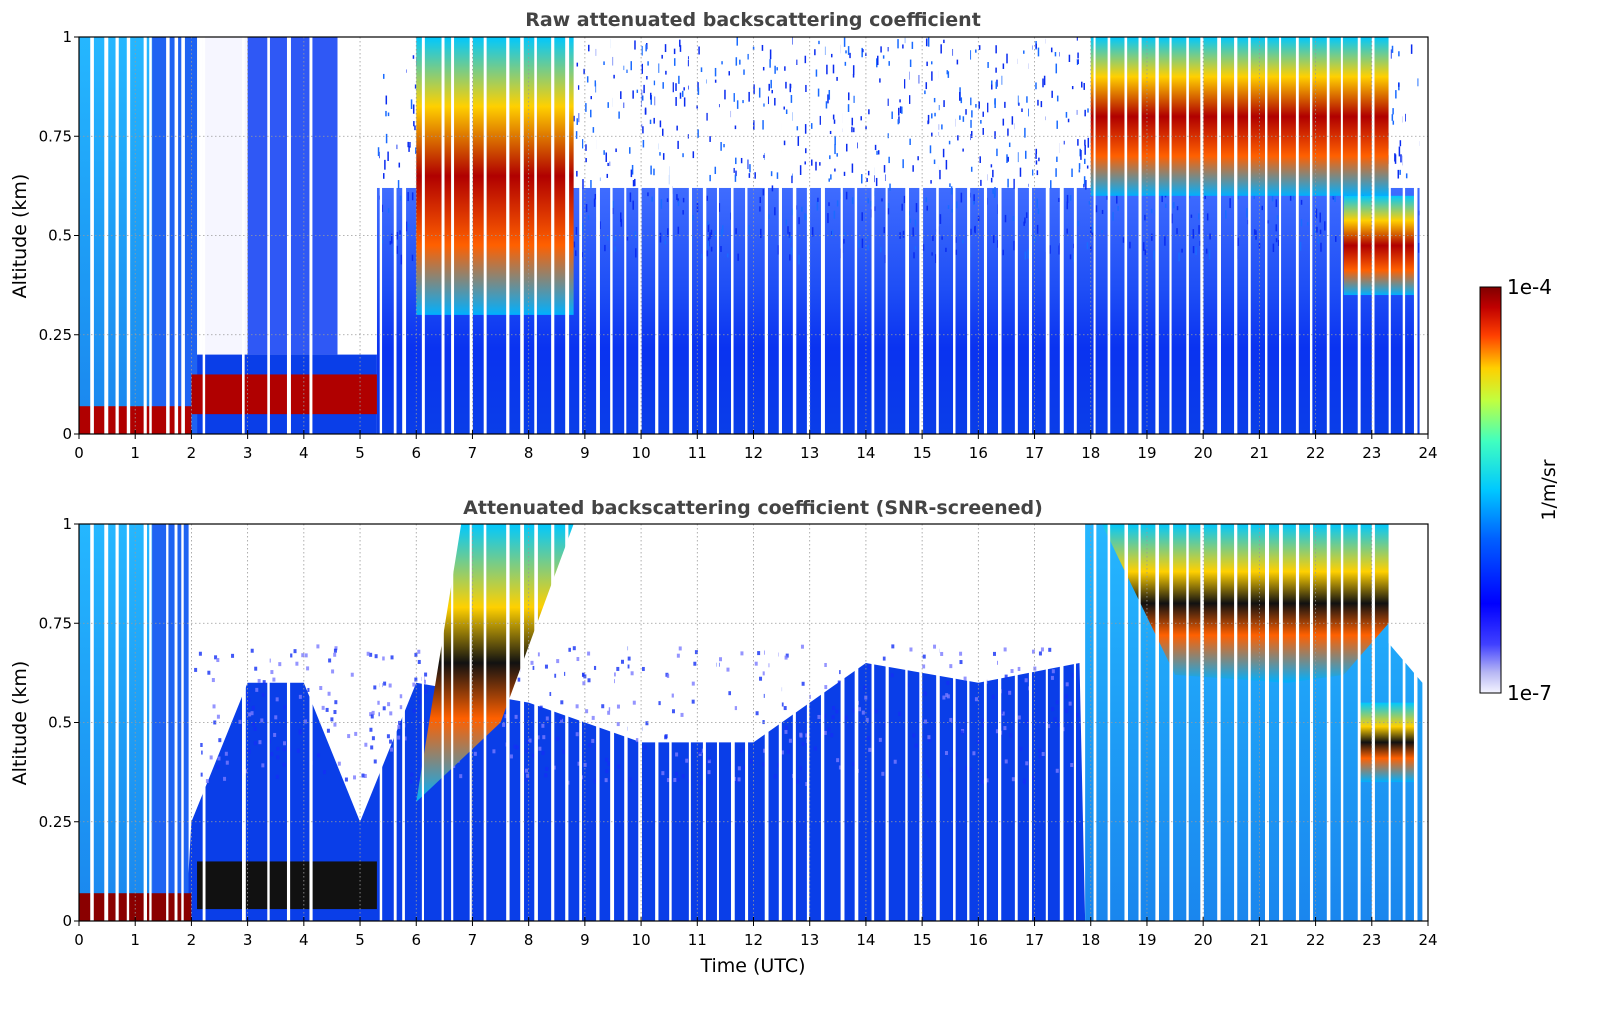 The height and width of the screenshot is (1020, 1621). I want to click on y-axis-ticks: 0 0.25 0.5 0.75 1, so click(59, 722).